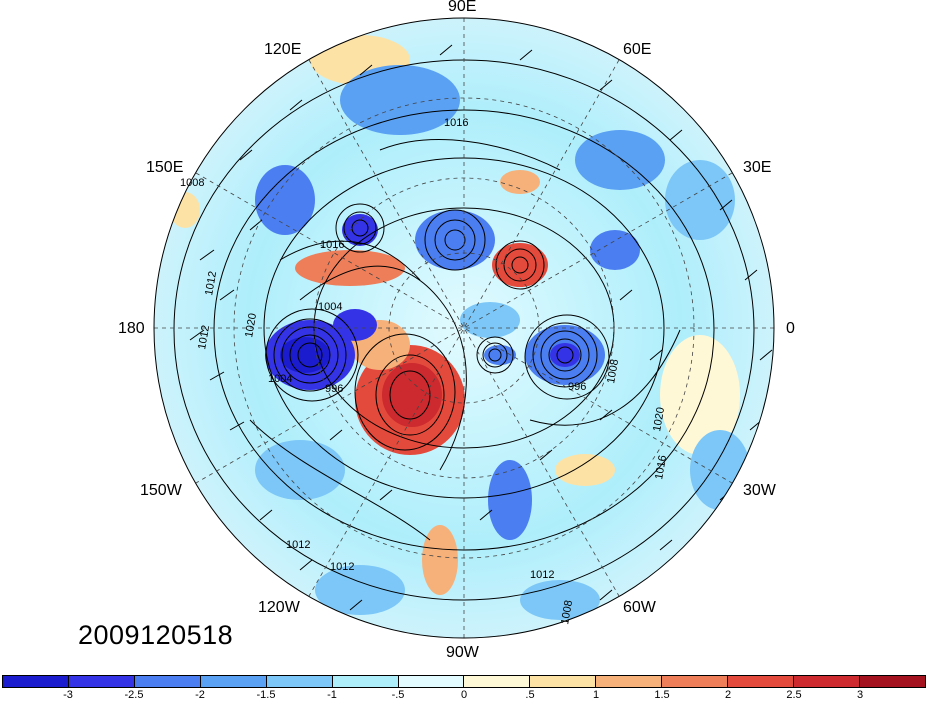 The width and height of the screenshot is (928, 702). I want to click on lon-label-60w: 60W, so click(639, 607).